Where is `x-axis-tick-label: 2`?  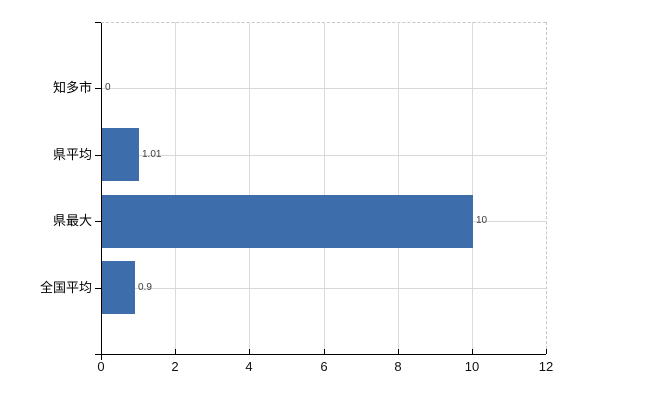 x-axis-tick-label: 2 is located at coordinates (175, 366).